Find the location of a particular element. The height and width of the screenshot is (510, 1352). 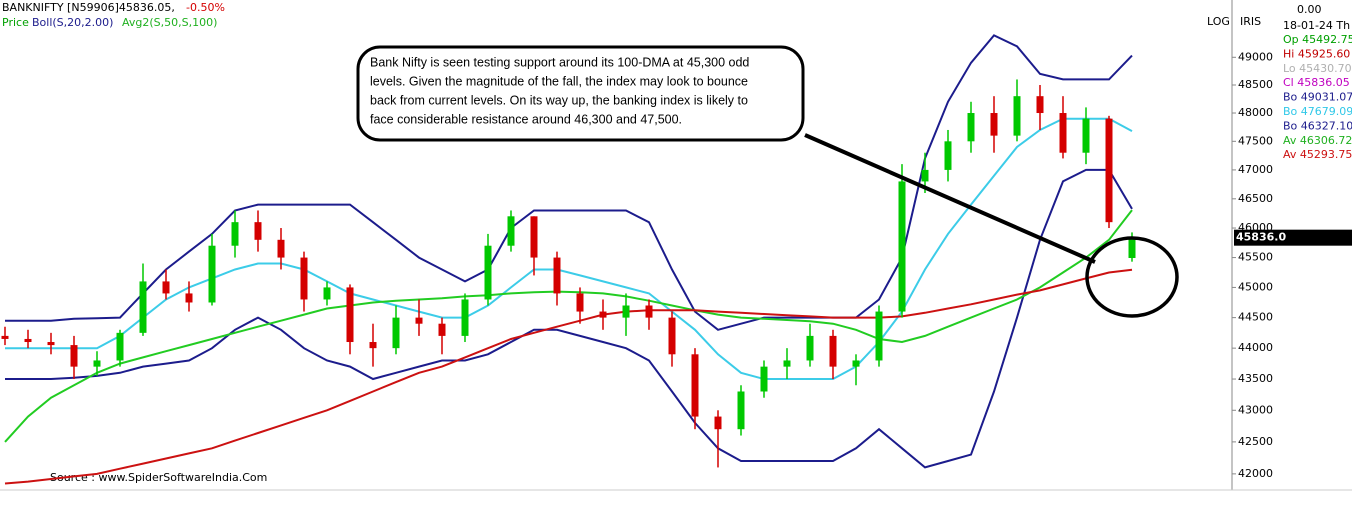

y-tick-label: 43500 is located at coordinates (1255, 378).